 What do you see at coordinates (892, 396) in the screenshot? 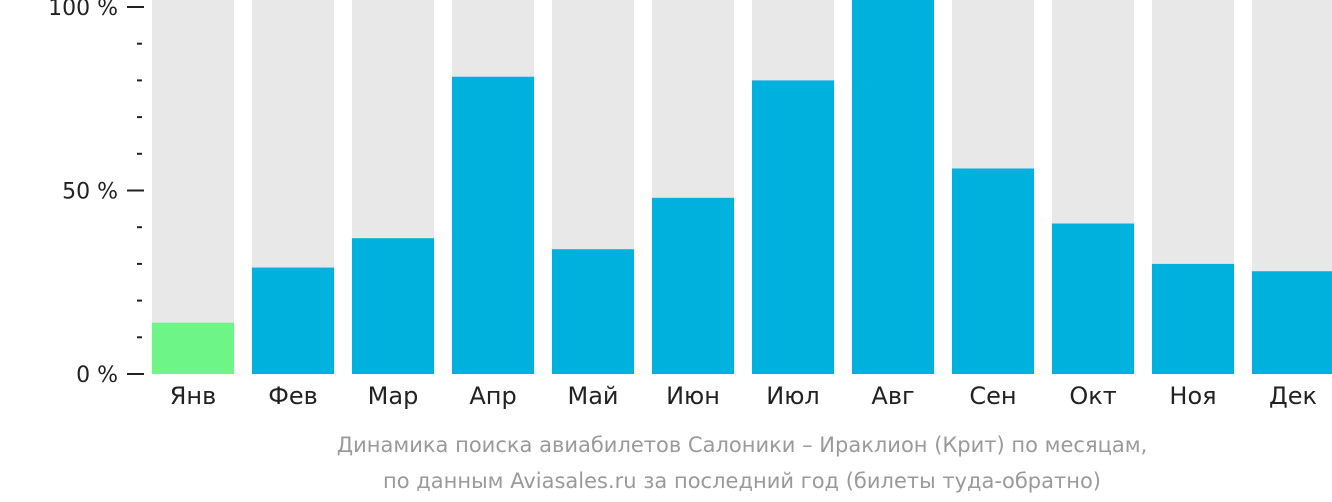
I see `x-tick-label-8: Авг` at bounding box center [892, 396].